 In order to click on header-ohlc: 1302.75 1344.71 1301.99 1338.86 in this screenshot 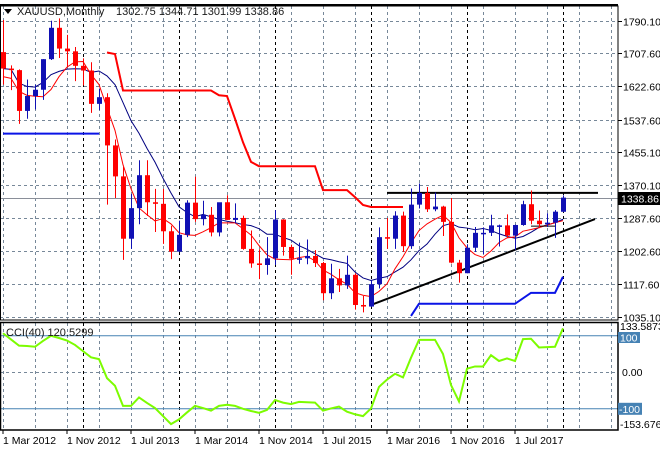, I will do `click(200, 12)`.